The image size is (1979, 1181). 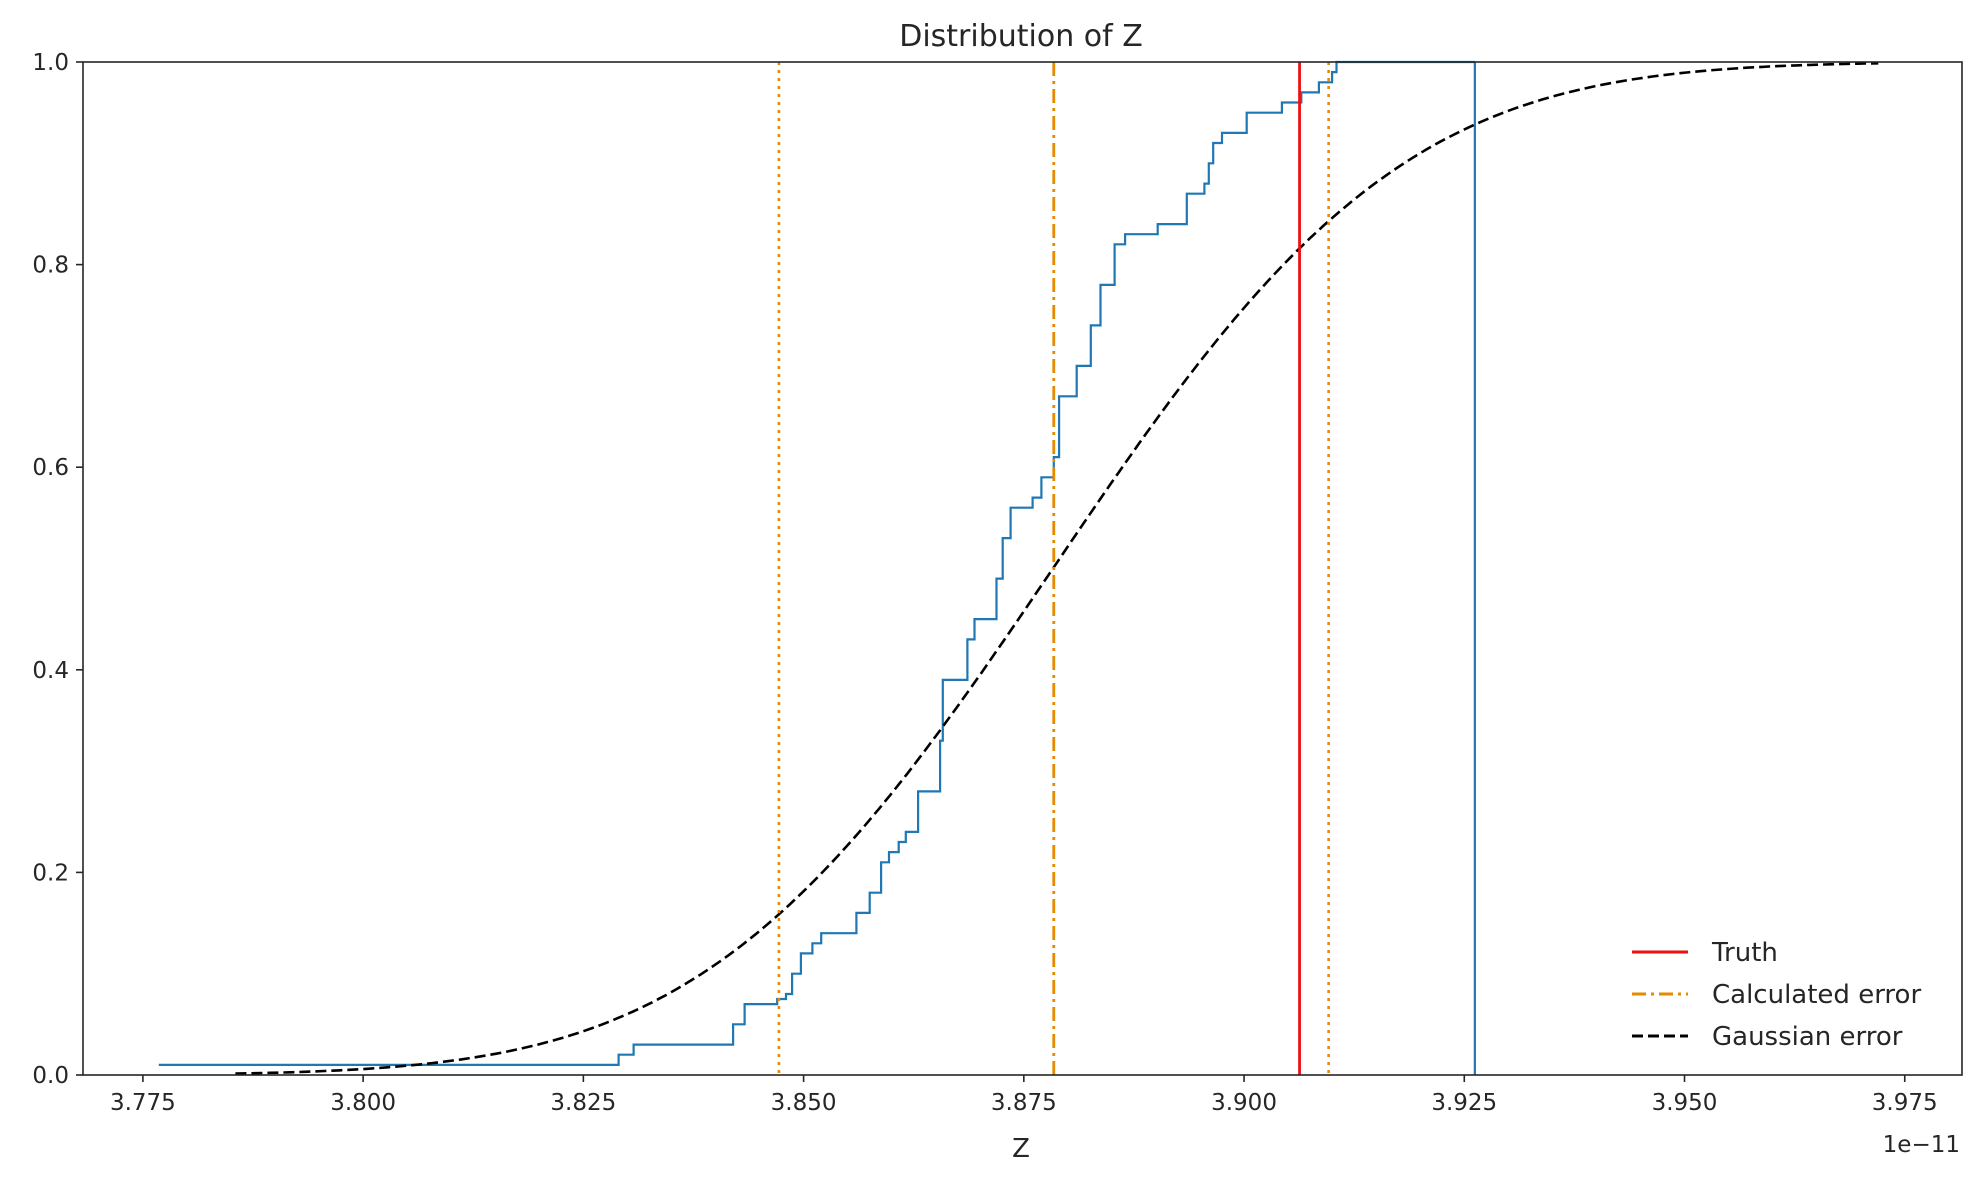 I want to click on chart-title: Distribution of Z, so click(x=1021, y=36).